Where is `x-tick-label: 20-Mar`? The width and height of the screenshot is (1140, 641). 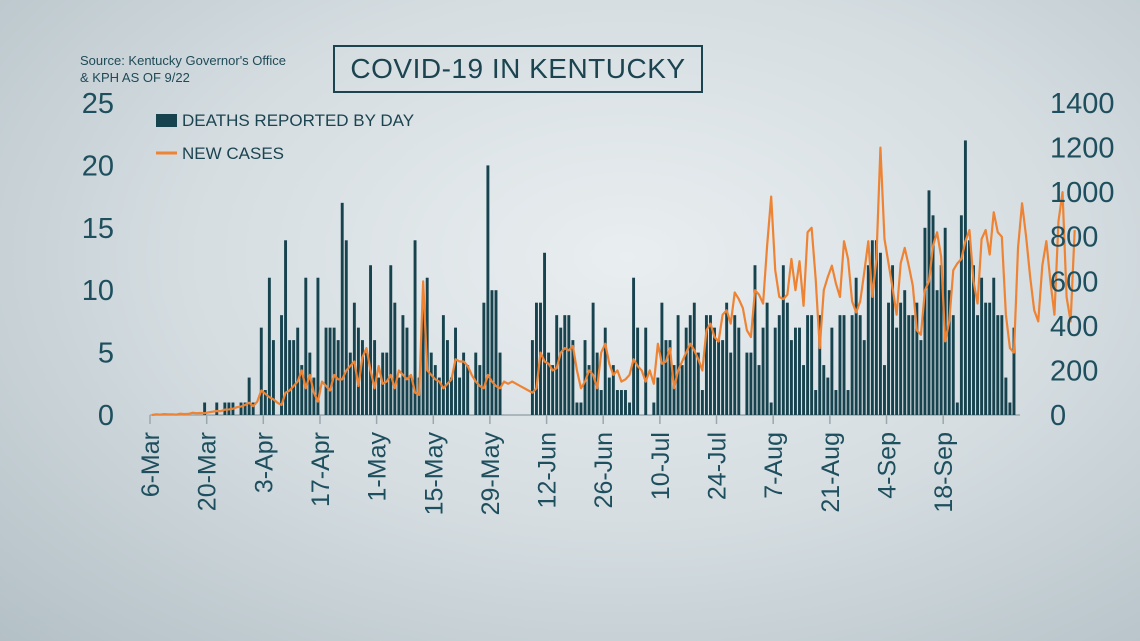
x-tick-label: 20-Mar is located at coordinates (208, 471).